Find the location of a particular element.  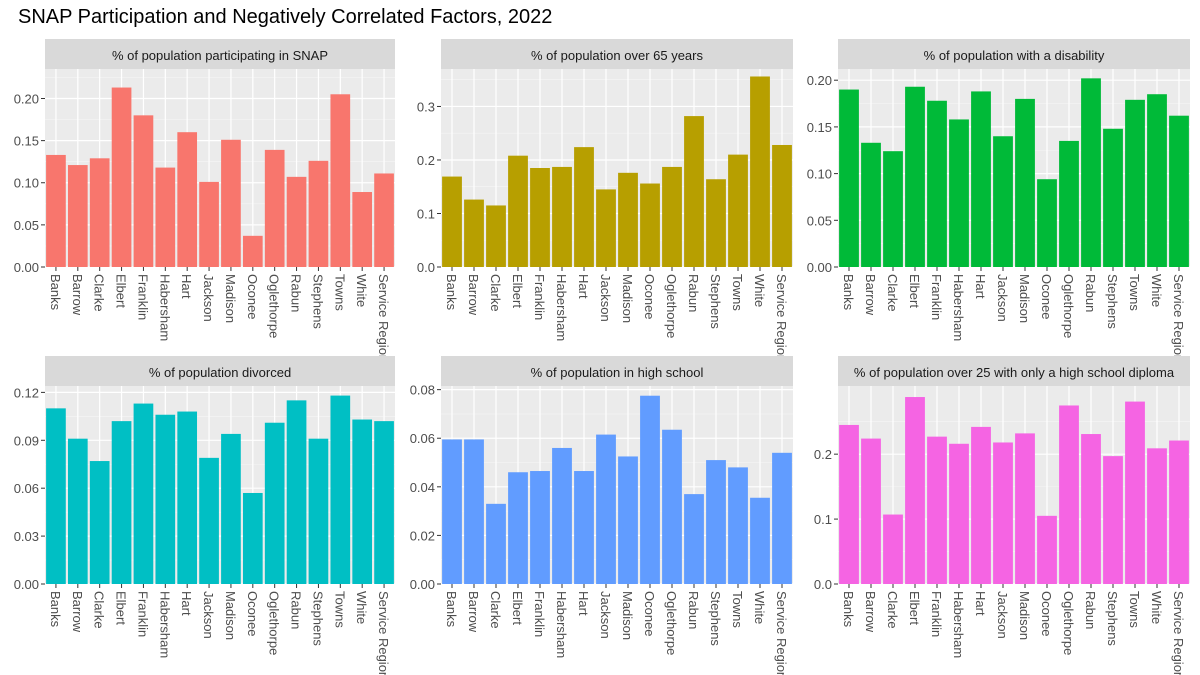

facet-title: % of population divorced is located at coordinates (220, 372).